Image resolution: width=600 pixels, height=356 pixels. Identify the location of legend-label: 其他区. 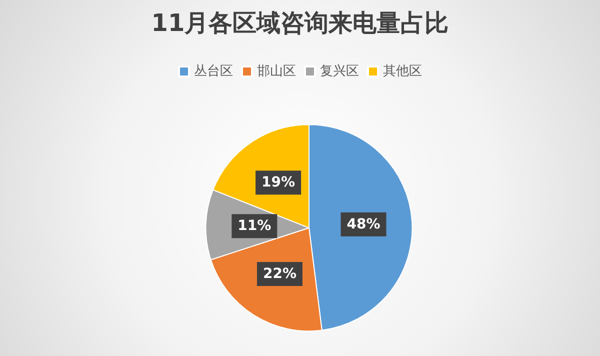
(402, 71).